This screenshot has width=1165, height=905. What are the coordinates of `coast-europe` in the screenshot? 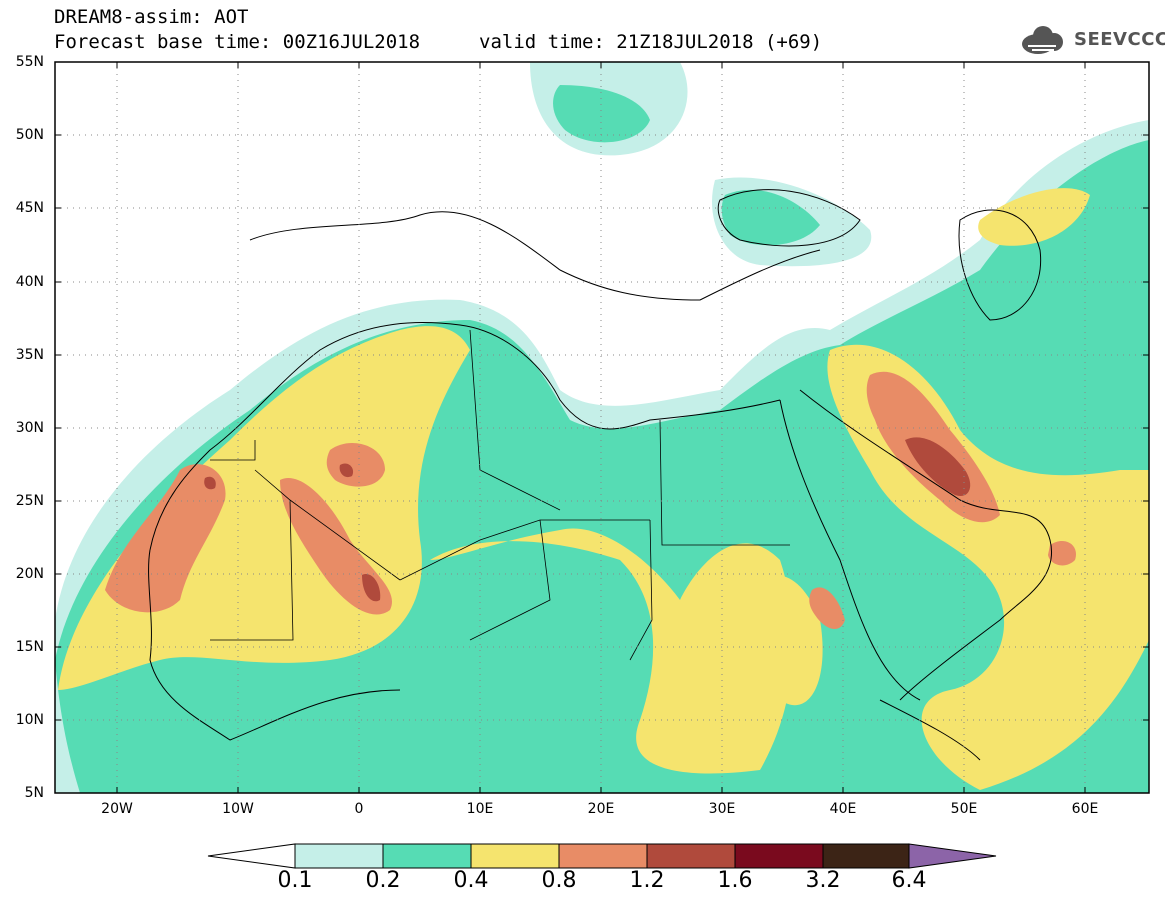 It's located at (535, 256).